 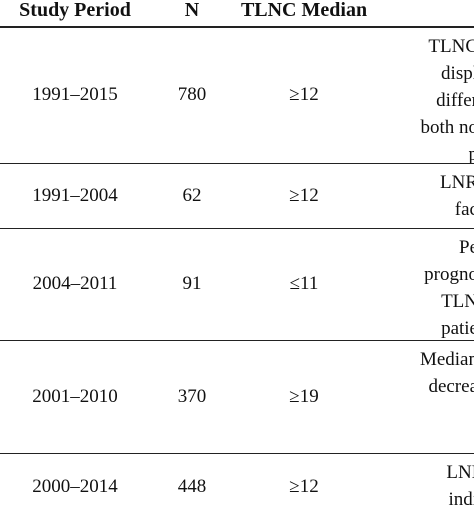 I want to click on study-period-cell: 2001–2010, so click(x=75, y=396).